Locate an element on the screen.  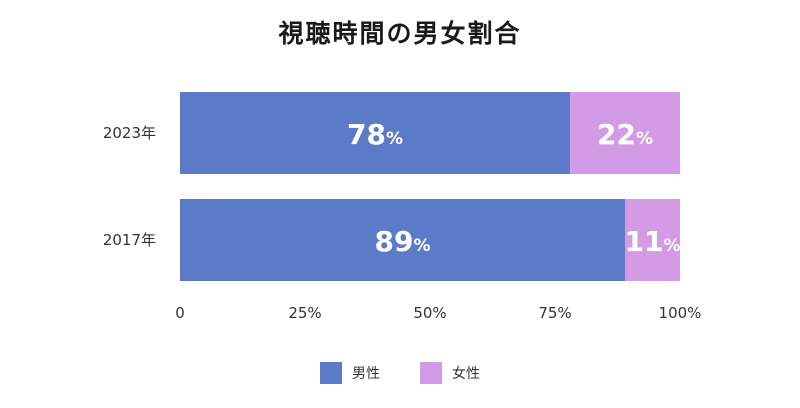
legend-label-female: 女性 is located at coordinates (466, 374).